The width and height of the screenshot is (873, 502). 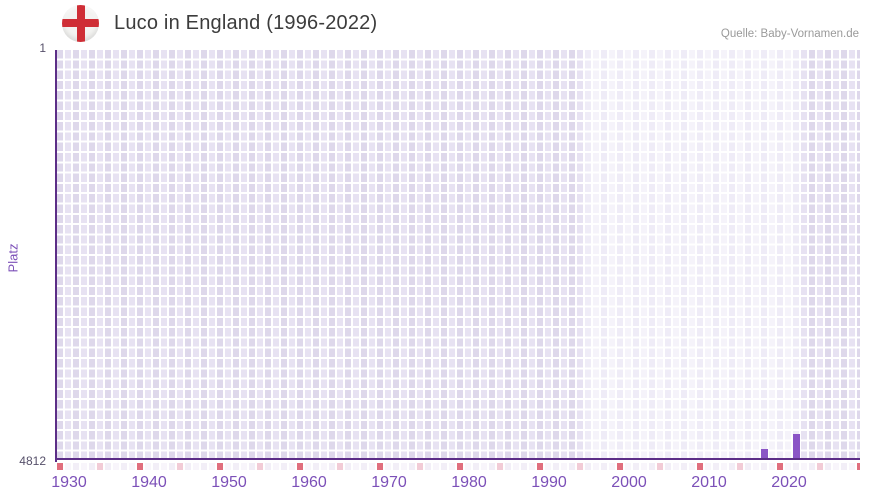 I want to click on chart-header: Luco in England (1996-2022), so click(x=219, y=23).